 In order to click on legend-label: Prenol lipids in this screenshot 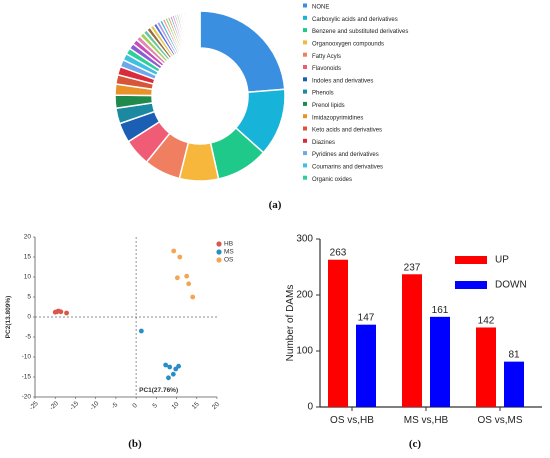, I will do `click(328, 106)`.